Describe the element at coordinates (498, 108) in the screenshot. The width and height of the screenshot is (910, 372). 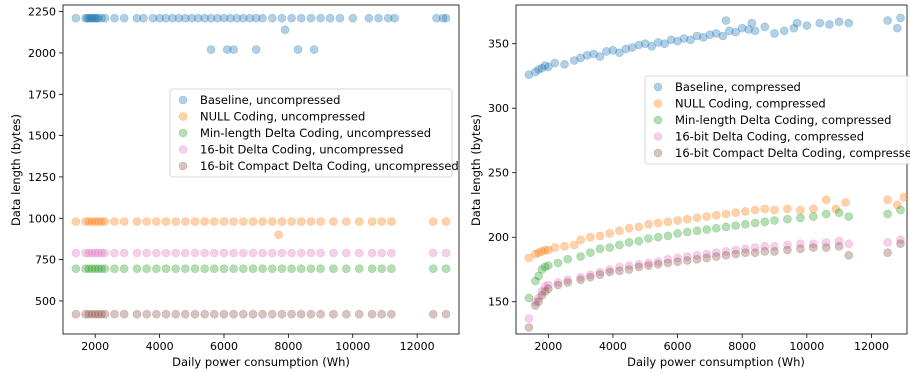
I see `y-tick-label: 300` at that location.